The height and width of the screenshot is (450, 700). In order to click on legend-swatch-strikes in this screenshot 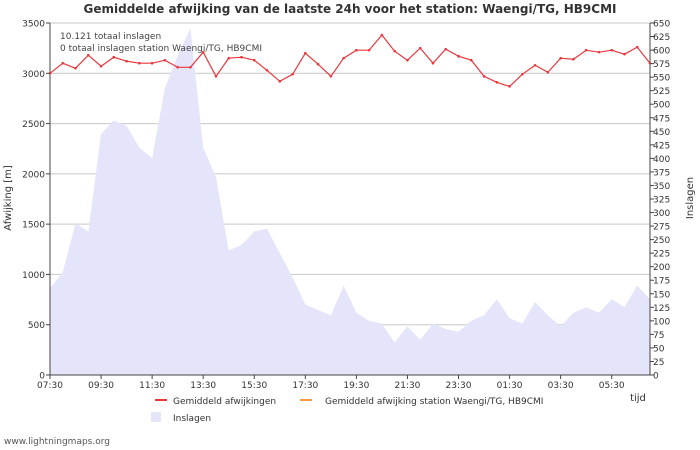, I will do `click(156, 417)`.